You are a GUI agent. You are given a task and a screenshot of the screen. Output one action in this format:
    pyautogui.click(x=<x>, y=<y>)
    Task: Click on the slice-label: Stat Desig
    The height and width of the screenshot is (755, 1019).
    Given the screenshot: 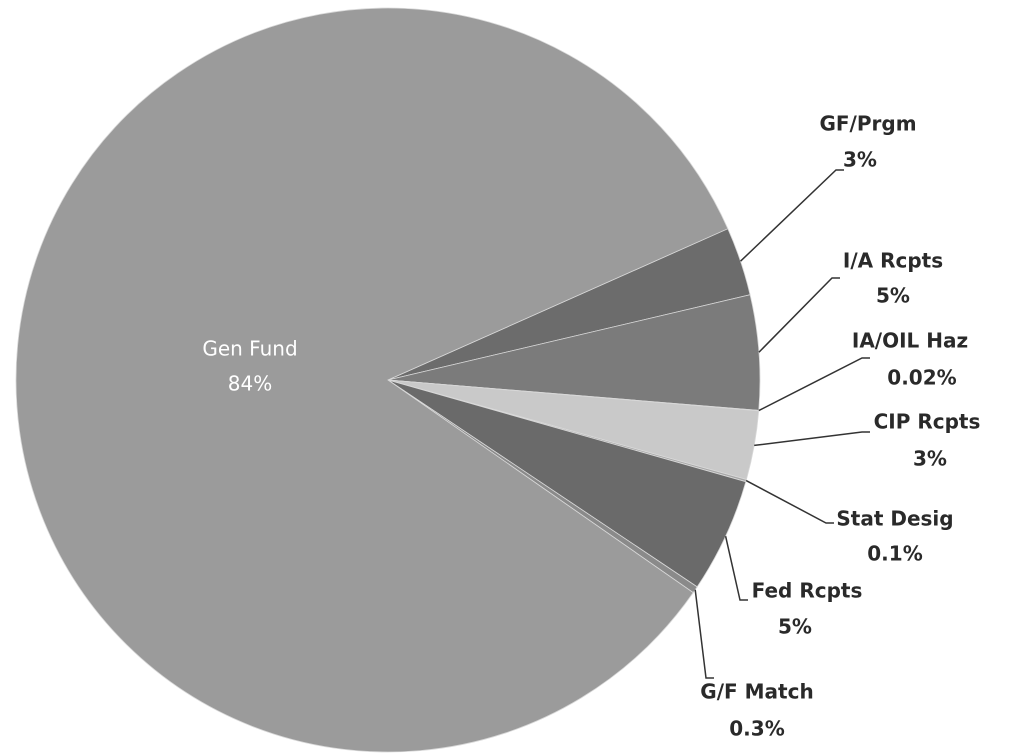 What is the action you would take?
    pyautogui.click(x=894, y=519)
    